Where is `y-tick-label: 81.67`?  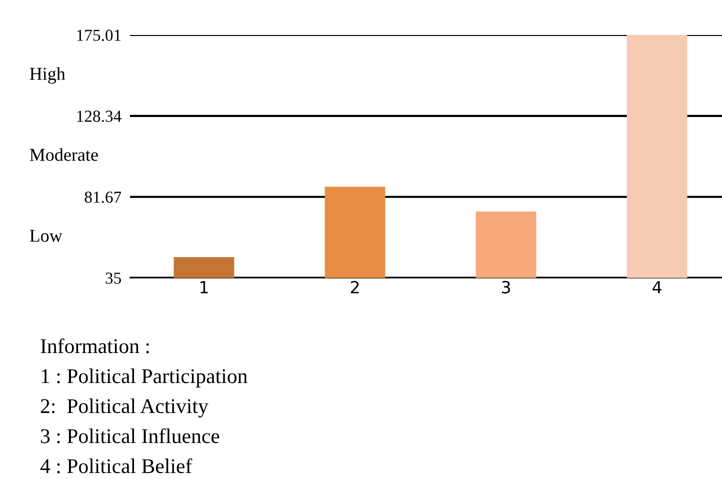
y-tick-label: 81.67 is located at coordinates (103, 197).